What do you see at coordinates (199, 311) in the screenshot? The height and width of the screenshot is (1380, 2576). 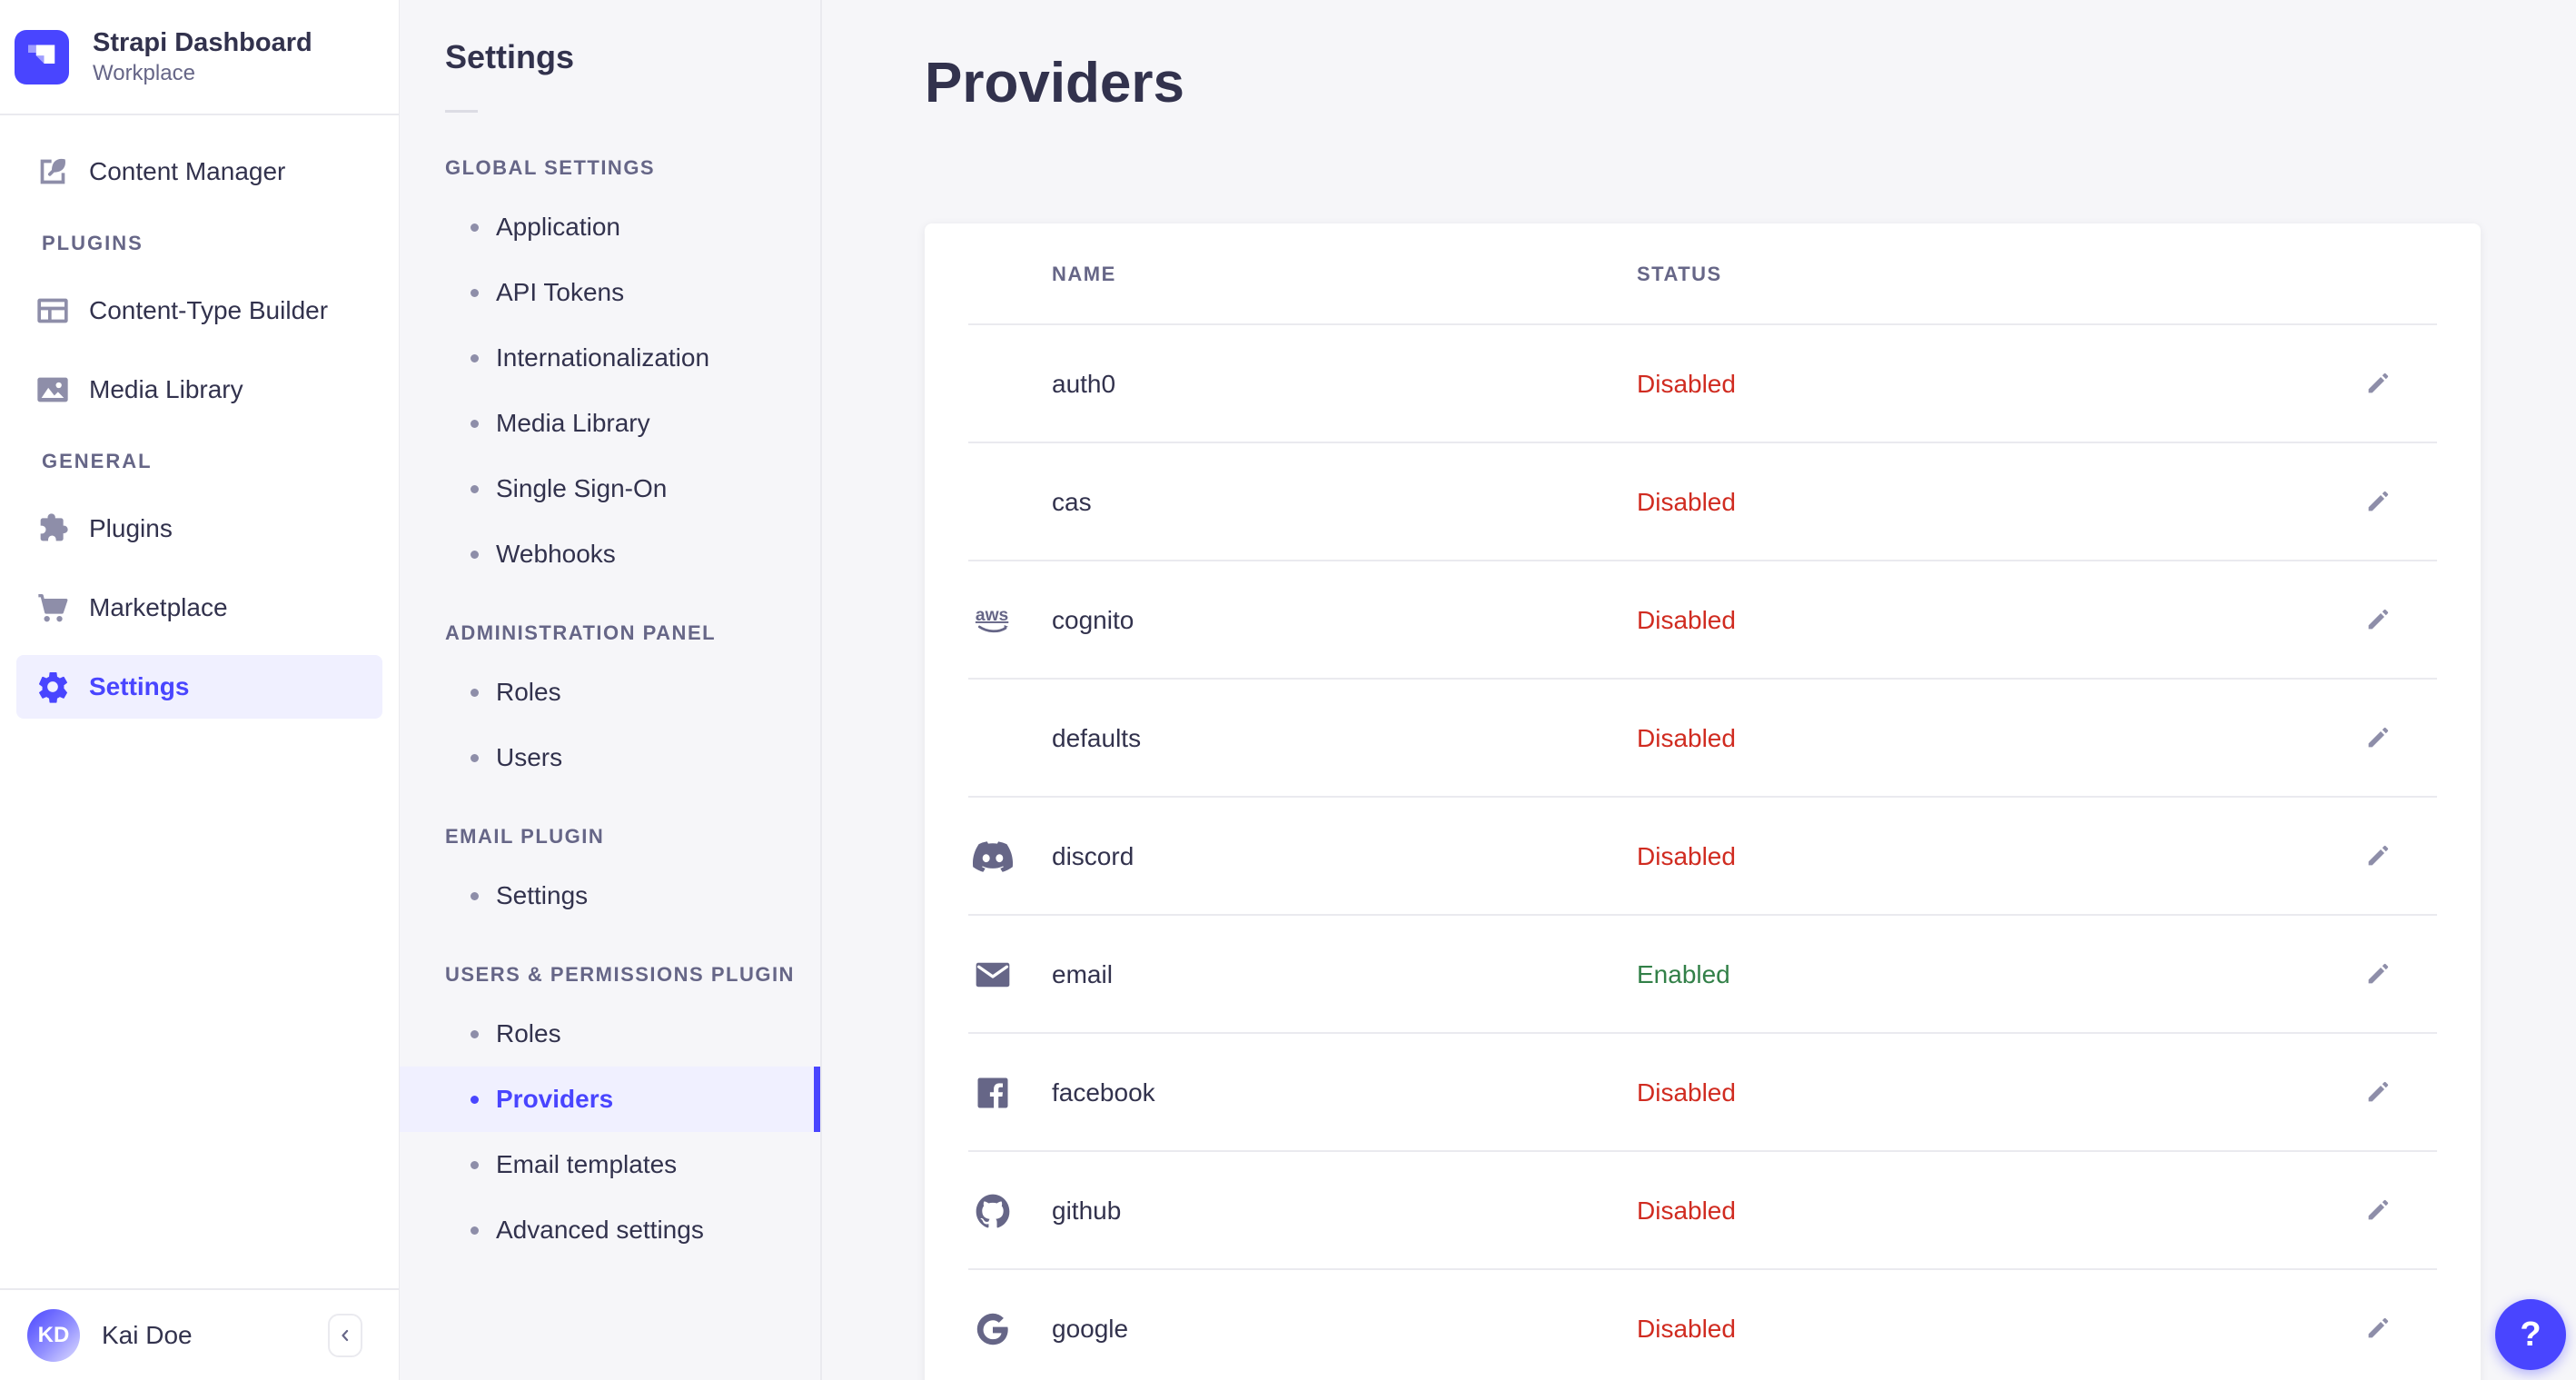 I see `sidebar-item-content-type-builder: Content-Type Builder` at bounding box center [199, 311].